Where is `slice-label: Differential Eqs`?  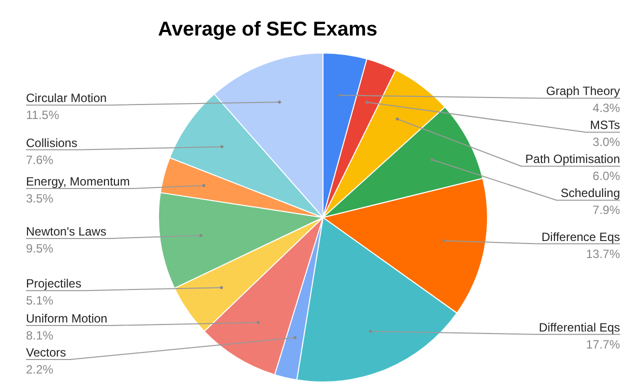 slice-label: Differential Eqs is located at coordinates (579, 327).